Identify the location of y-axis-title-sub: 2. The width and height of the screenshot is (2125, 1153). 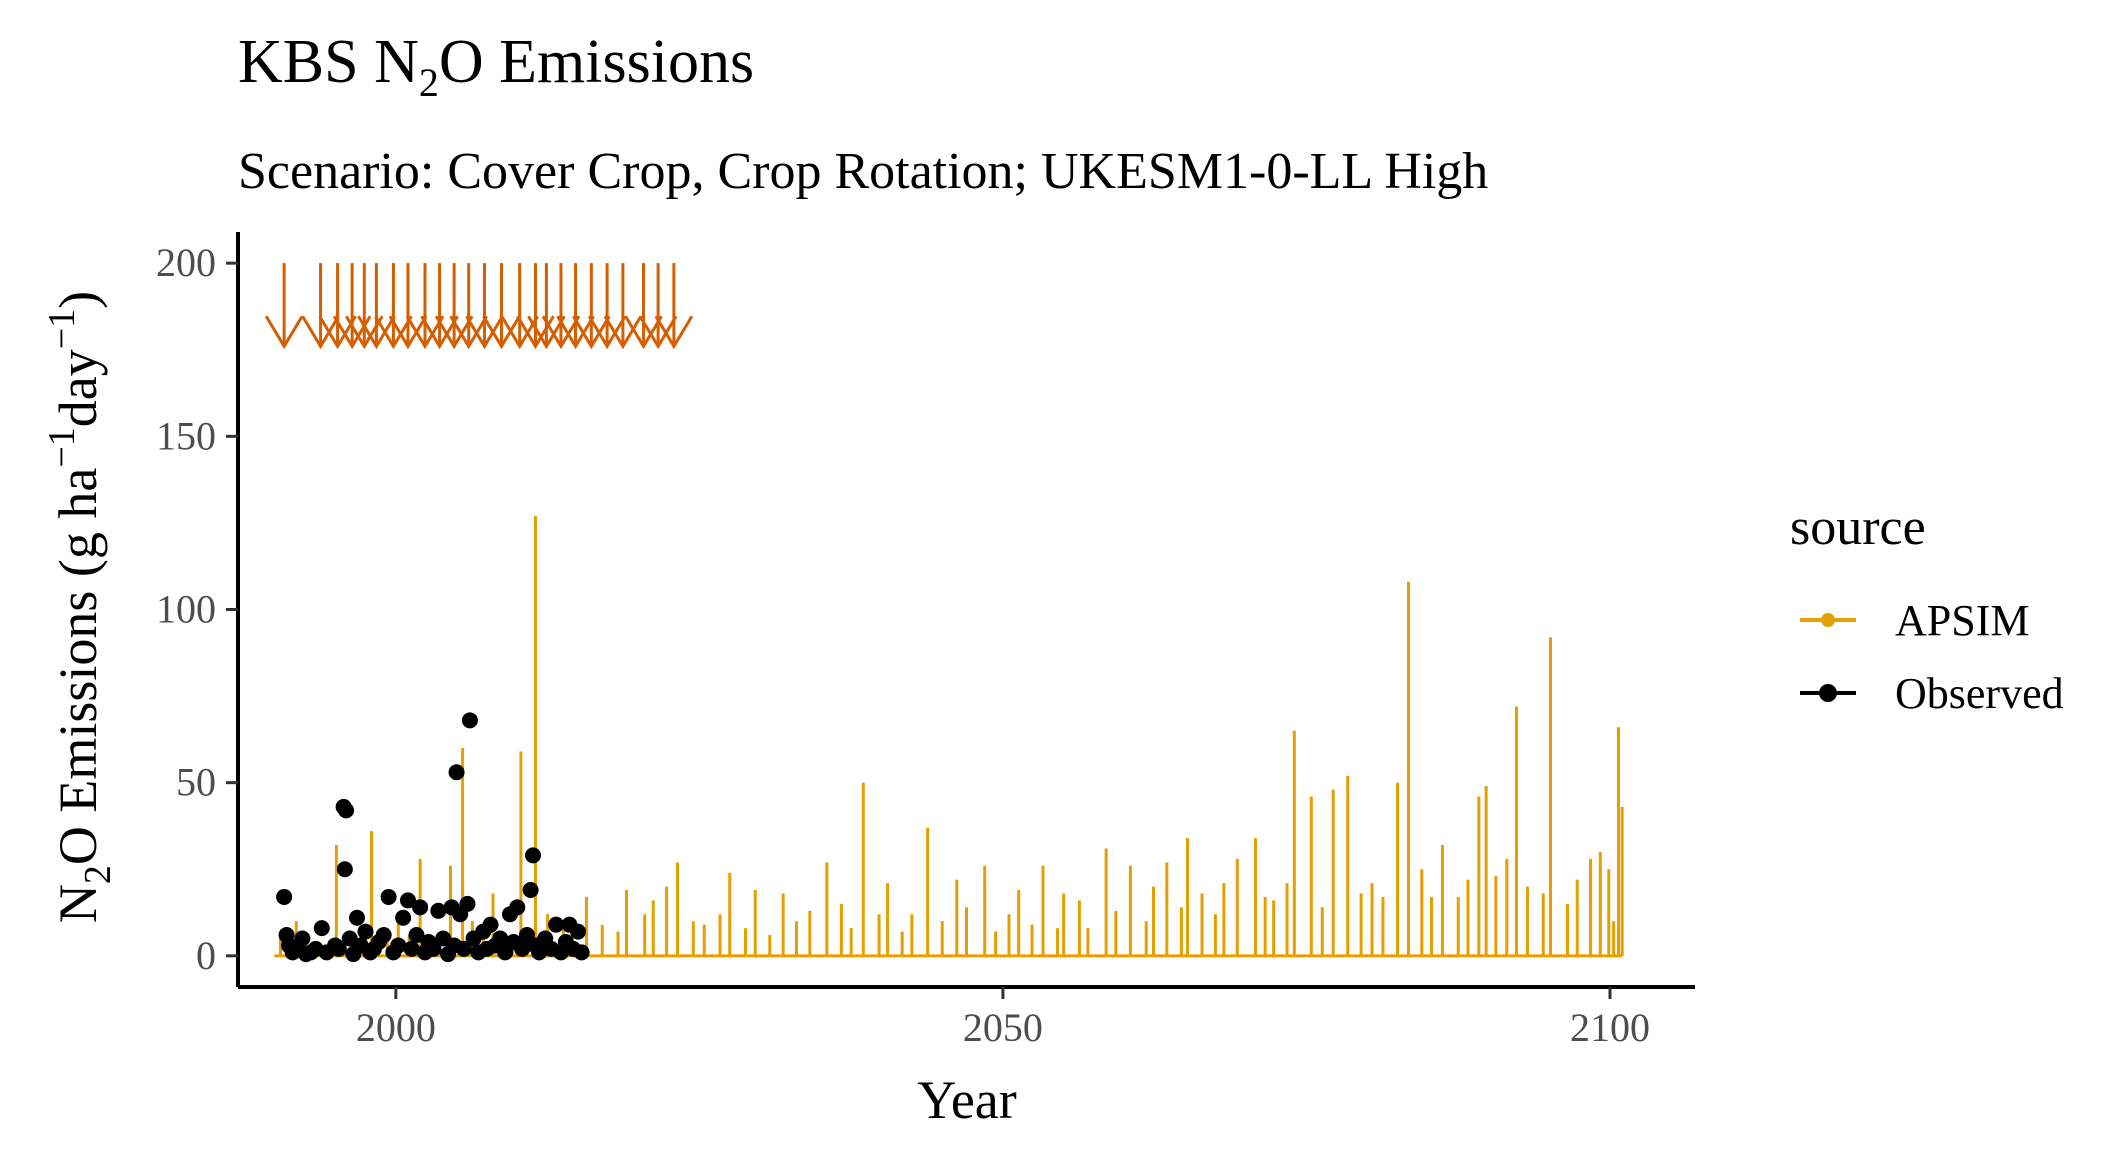
(98, 874).